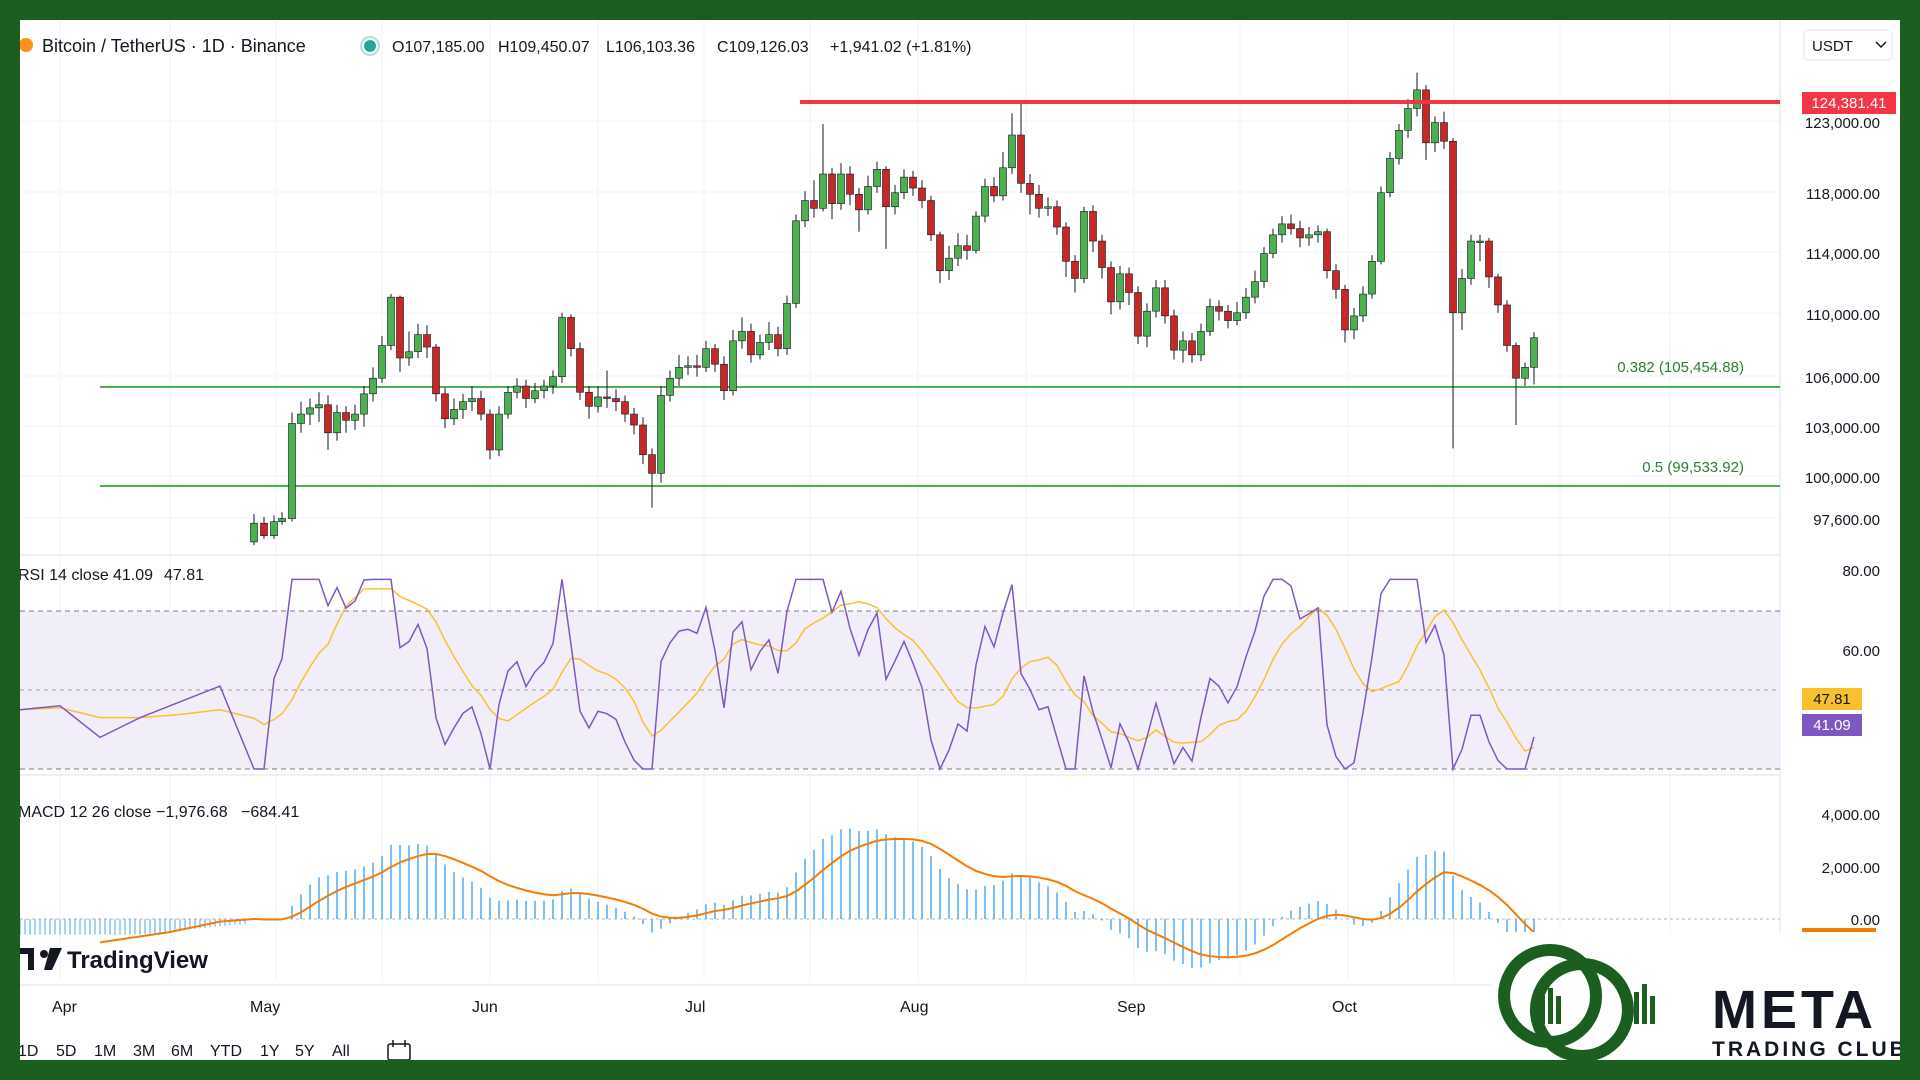 This screenshot has width=1920, height=1080. I want to click on rsi-title: RSI 14 close, so click(64, 575).